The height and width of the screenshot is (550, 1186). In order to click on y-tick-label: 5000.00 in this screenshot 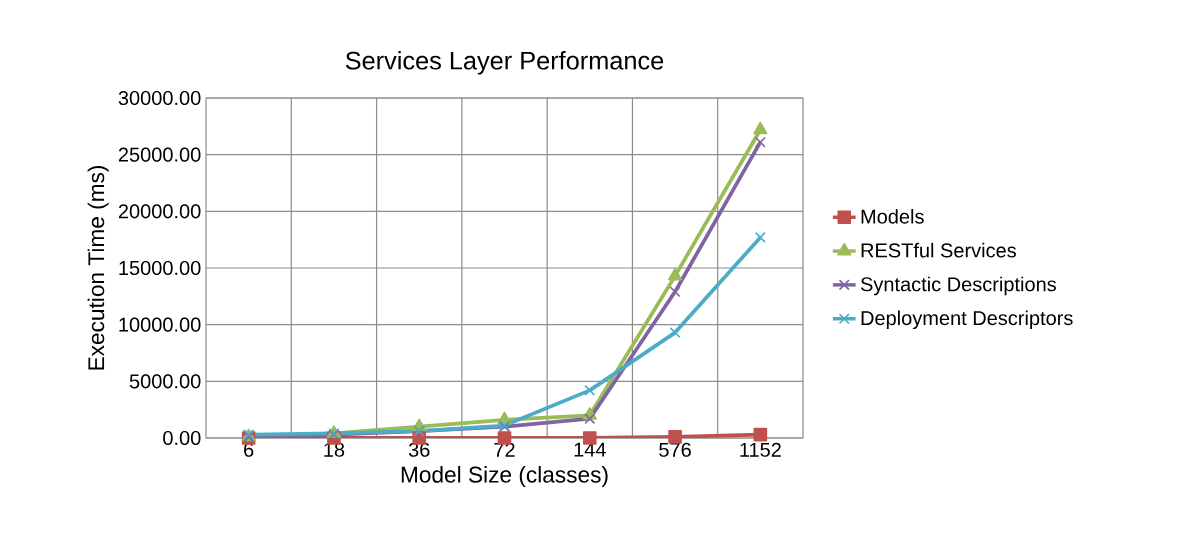, I will do `click(165, 381)`.